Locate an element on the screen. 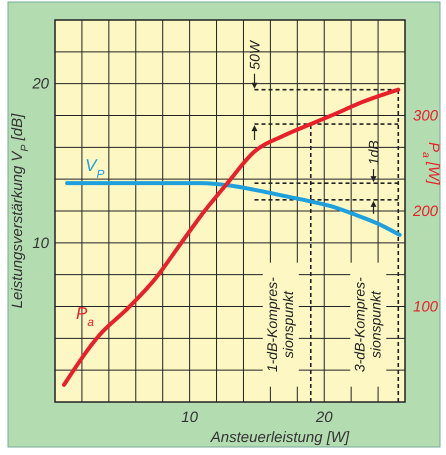 Image resolution: width=446 pixels, height=455 pixels. y2-tick-label: 100 is located at coordinates (426, 307).